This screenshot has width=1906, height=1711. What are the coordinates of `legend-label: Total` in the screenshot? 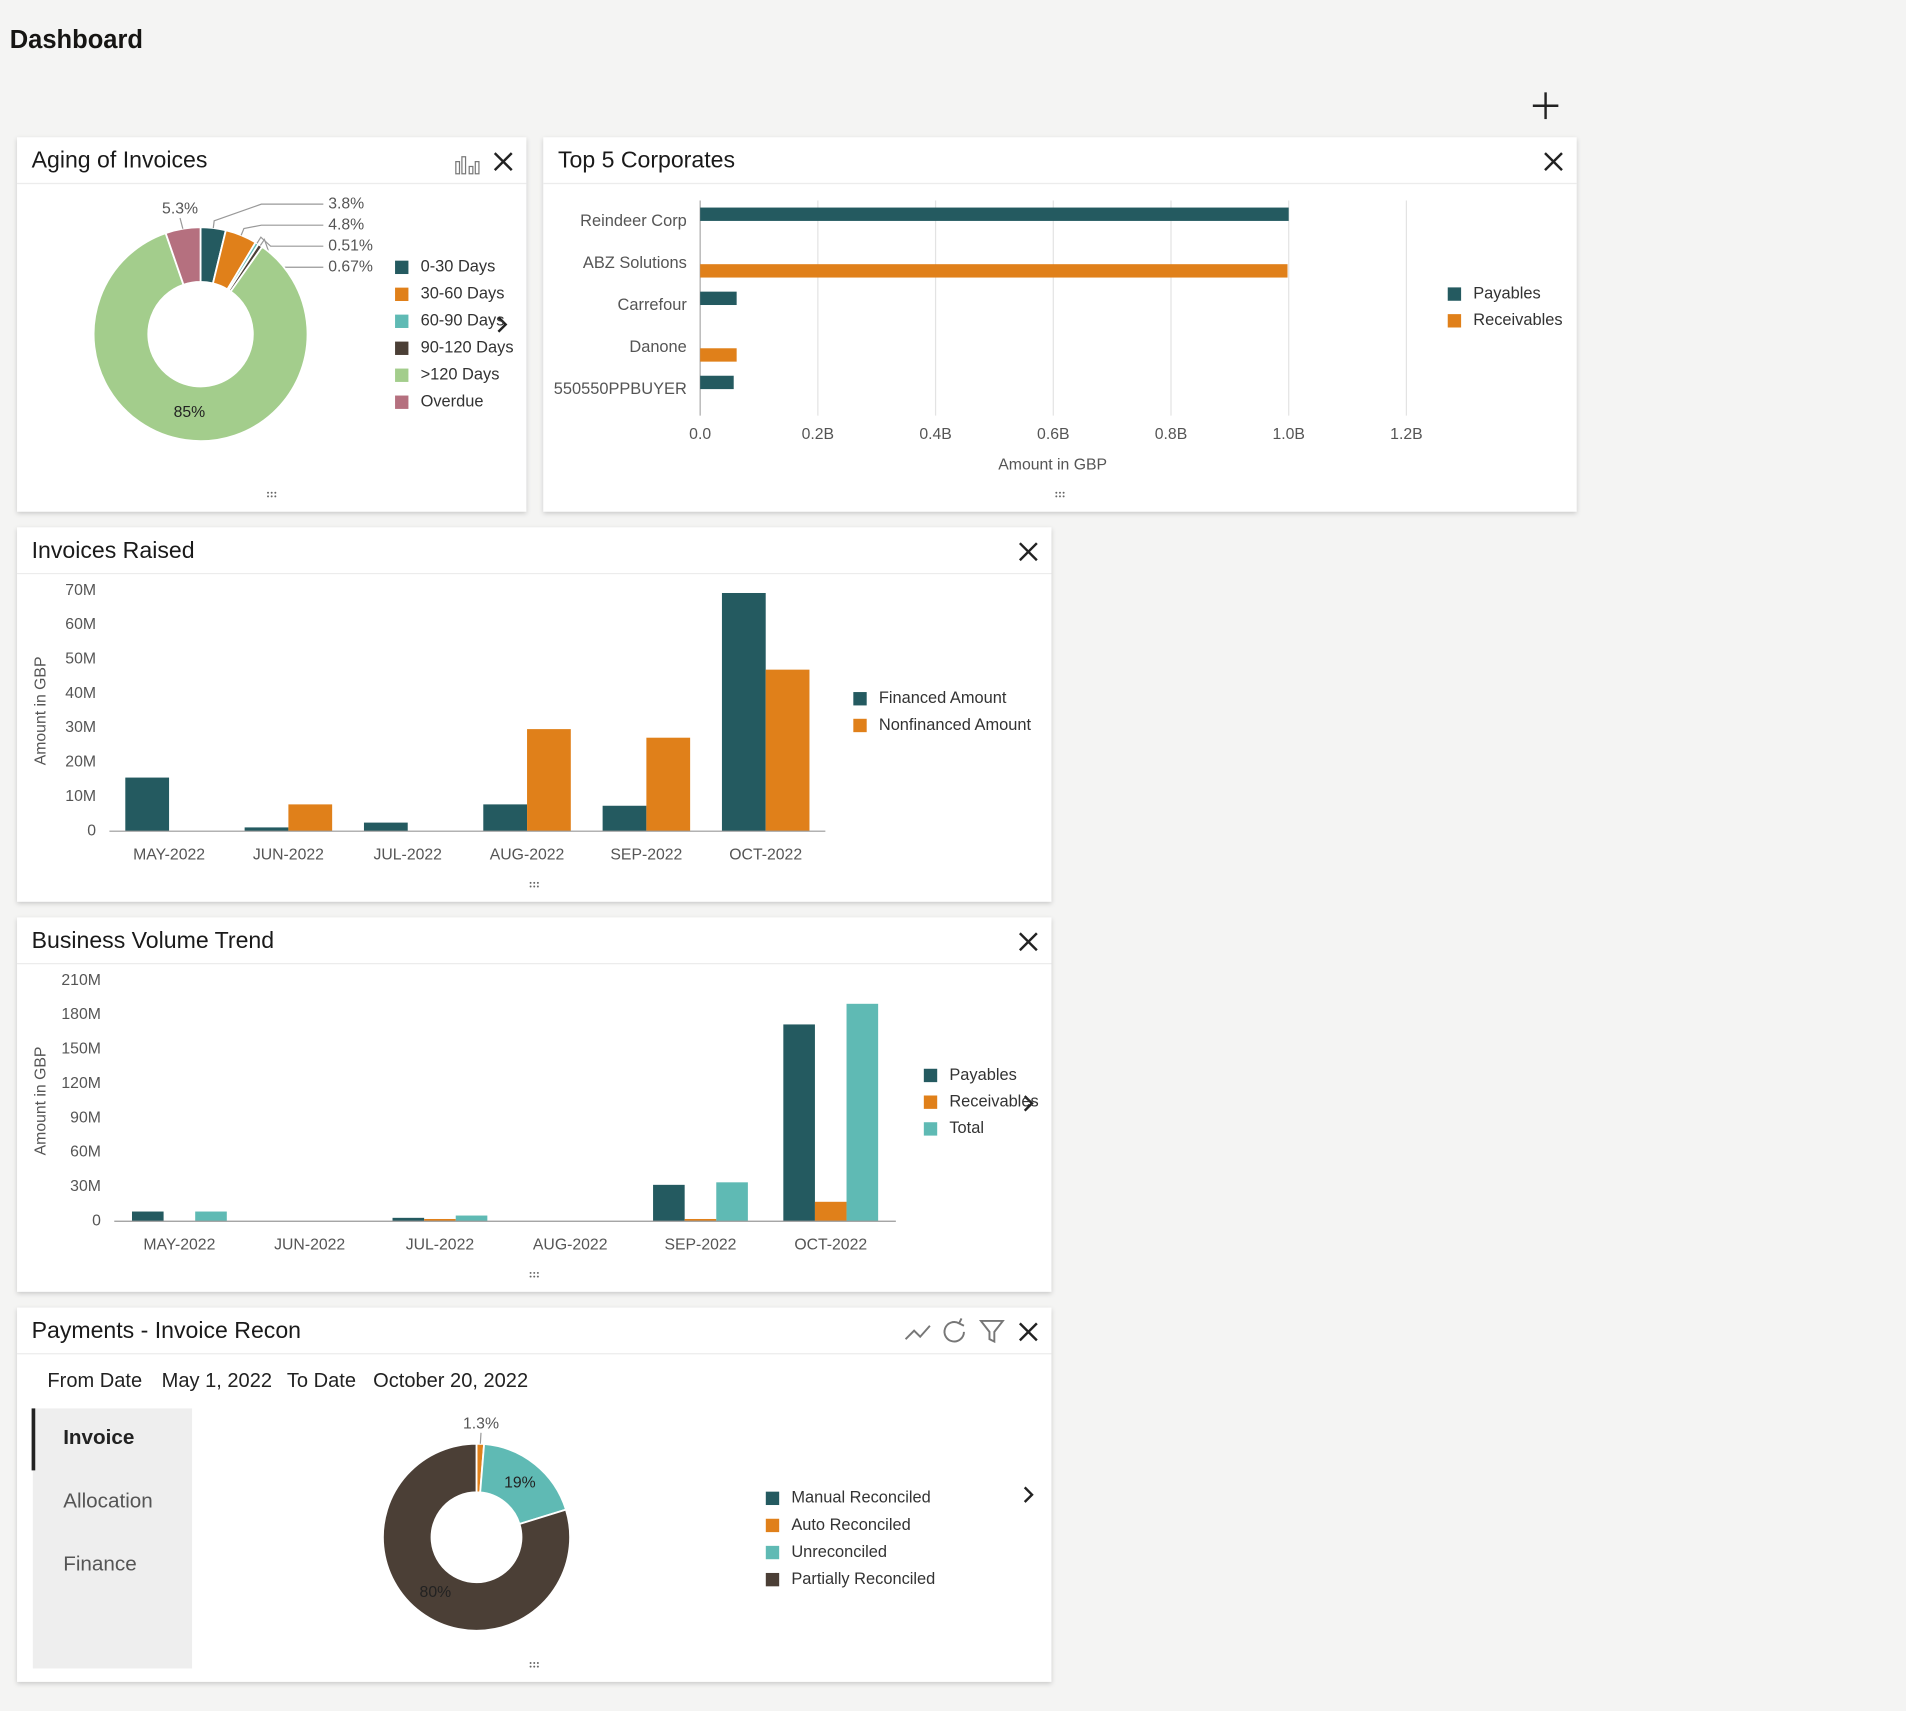 It's located at (966, 1128).